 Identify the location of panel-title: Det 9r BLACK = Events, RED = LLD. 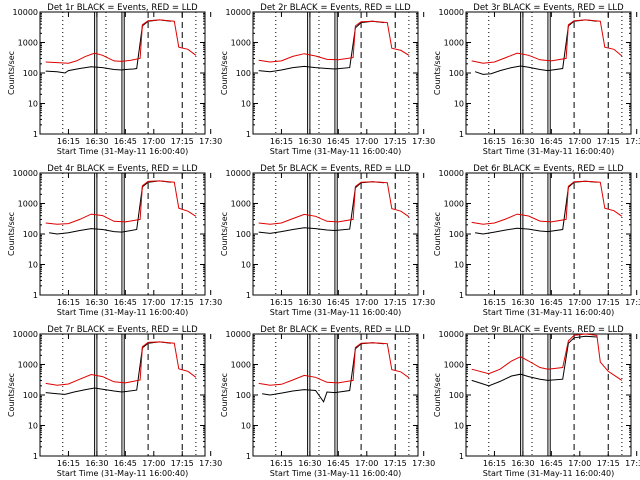
(548, 330).